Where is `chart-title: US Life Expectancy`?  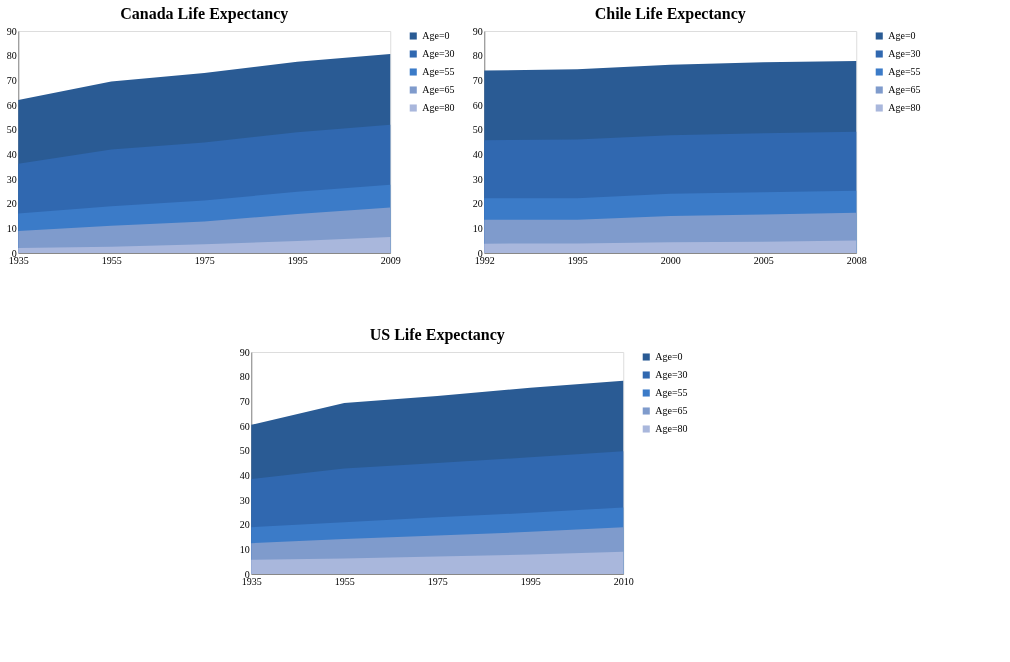
chart-title: US Life Expectancy is located at coordinates (437, 335).